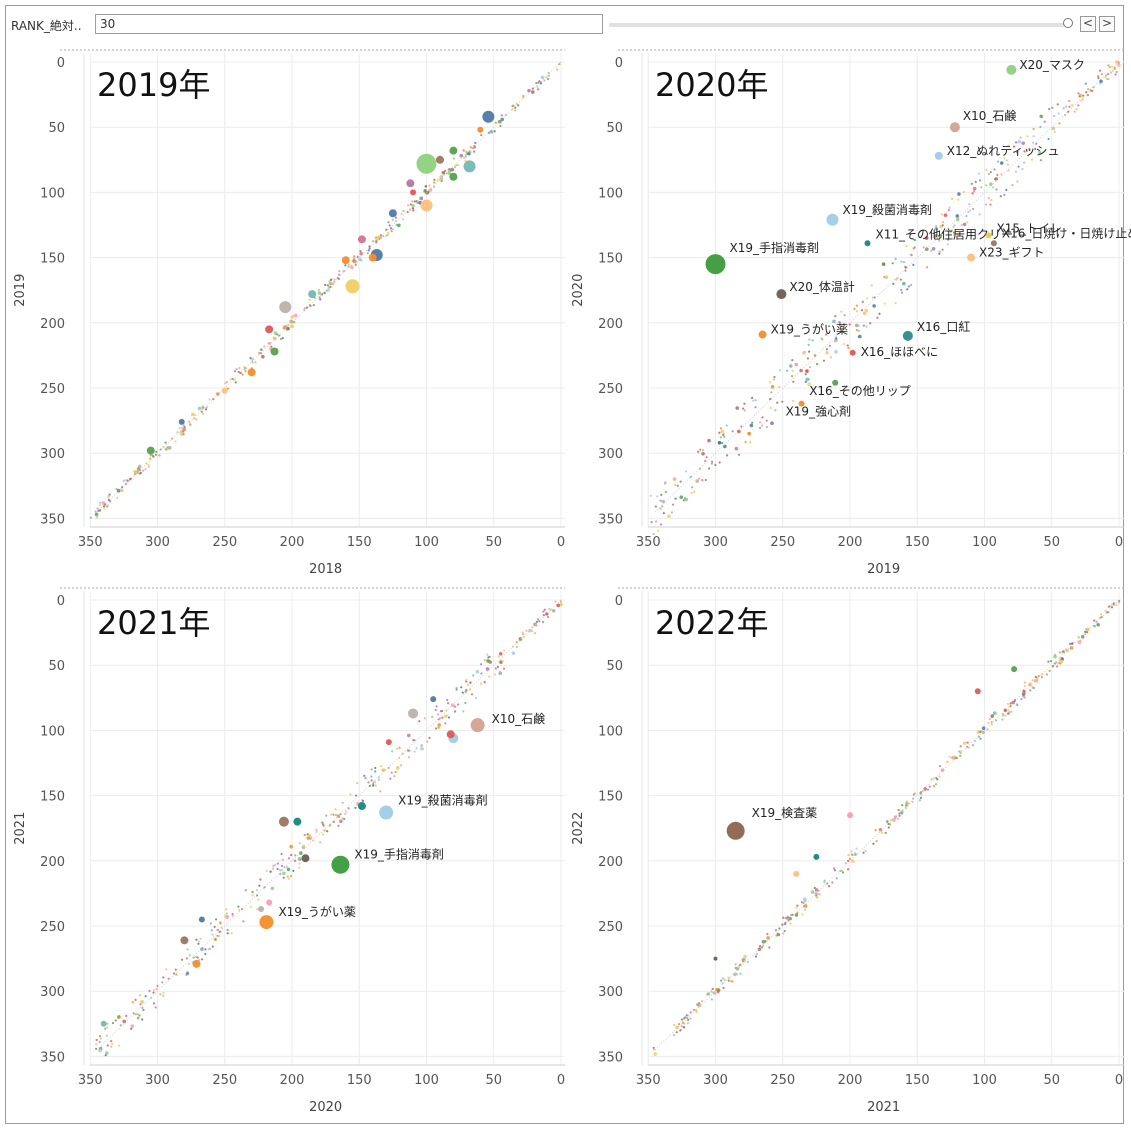 The height and width of the screenshot is (1131, 1131). What do you see at coordinates (775, 247) in the screenshot?
I see `data-point-label: X19_手指消毒剤` at bounding box center [775, 247].